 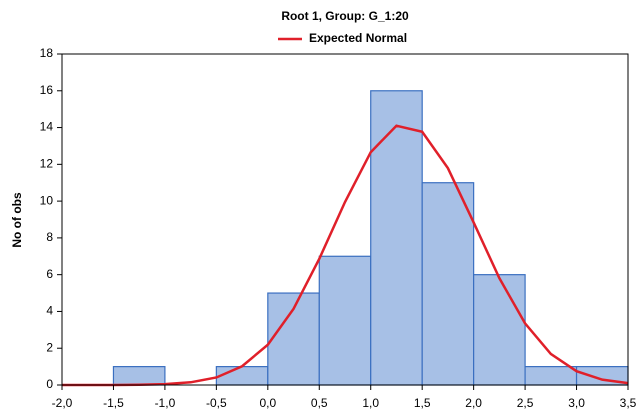 What do you see at coordinates (628, 403) in the screenshot?
I see `x-tick-label: 3,5` at bounding box center [628, 403].